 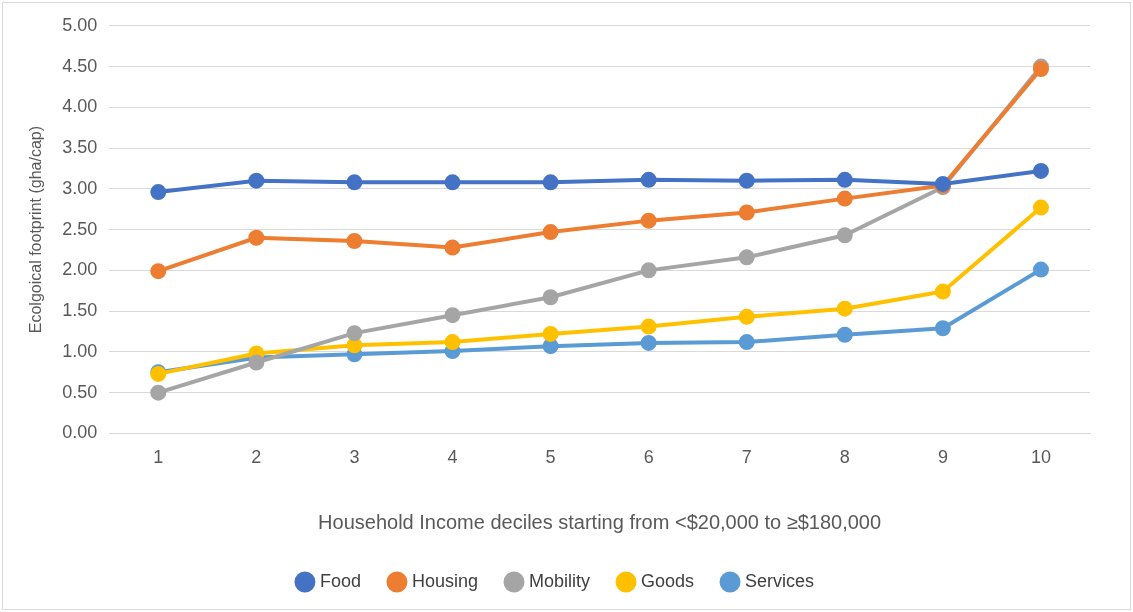 I want to click on legend-label: Mobility, so click(x=560, y=580).